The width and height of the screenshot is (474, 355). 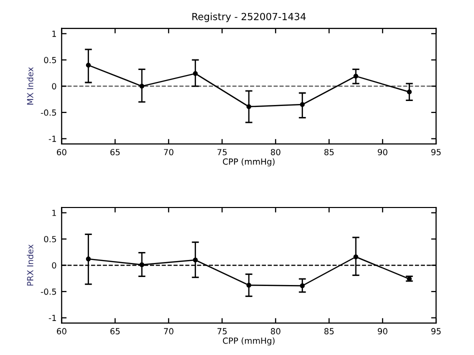 I want to click on y-axis-title: PRX Index, so click(x=30, y=265).